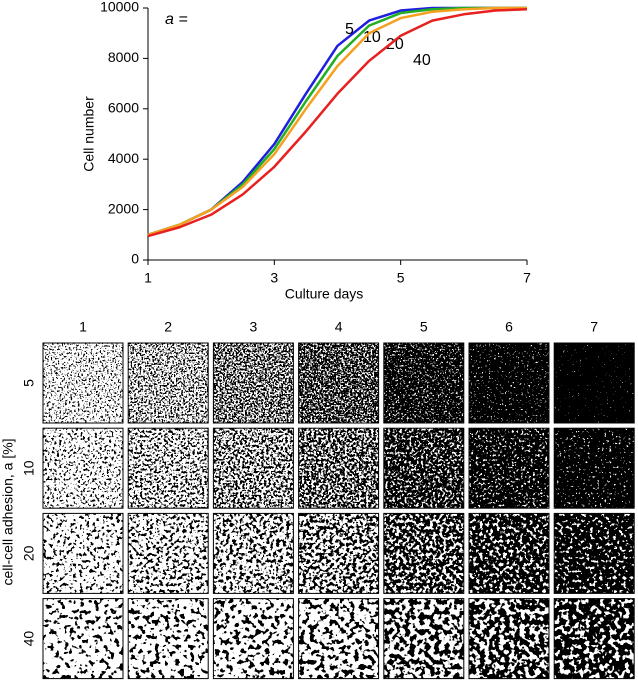 This screenshot has width=638, height=681. Describe the element at coordinates (148, 278) in the screenshot. I see `x-tick-label: 1` at that location.